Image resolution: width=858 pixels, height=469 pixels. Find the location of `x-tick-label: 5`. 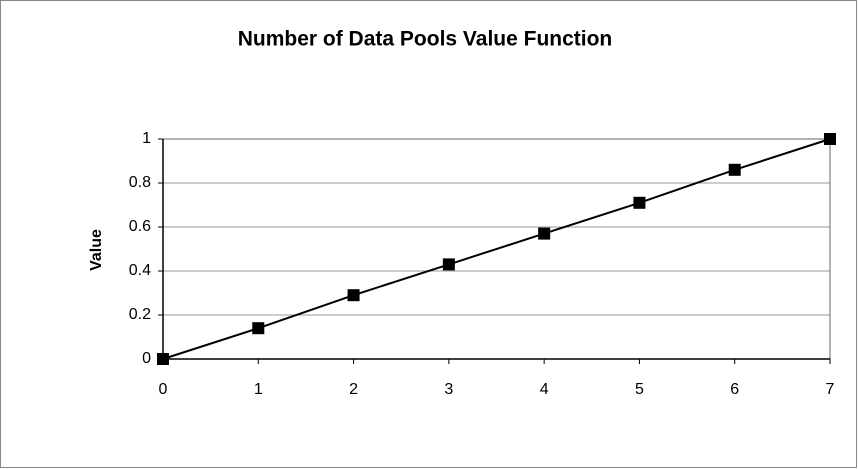

x-tick-label: 5 is located at coordinates (639, 389).